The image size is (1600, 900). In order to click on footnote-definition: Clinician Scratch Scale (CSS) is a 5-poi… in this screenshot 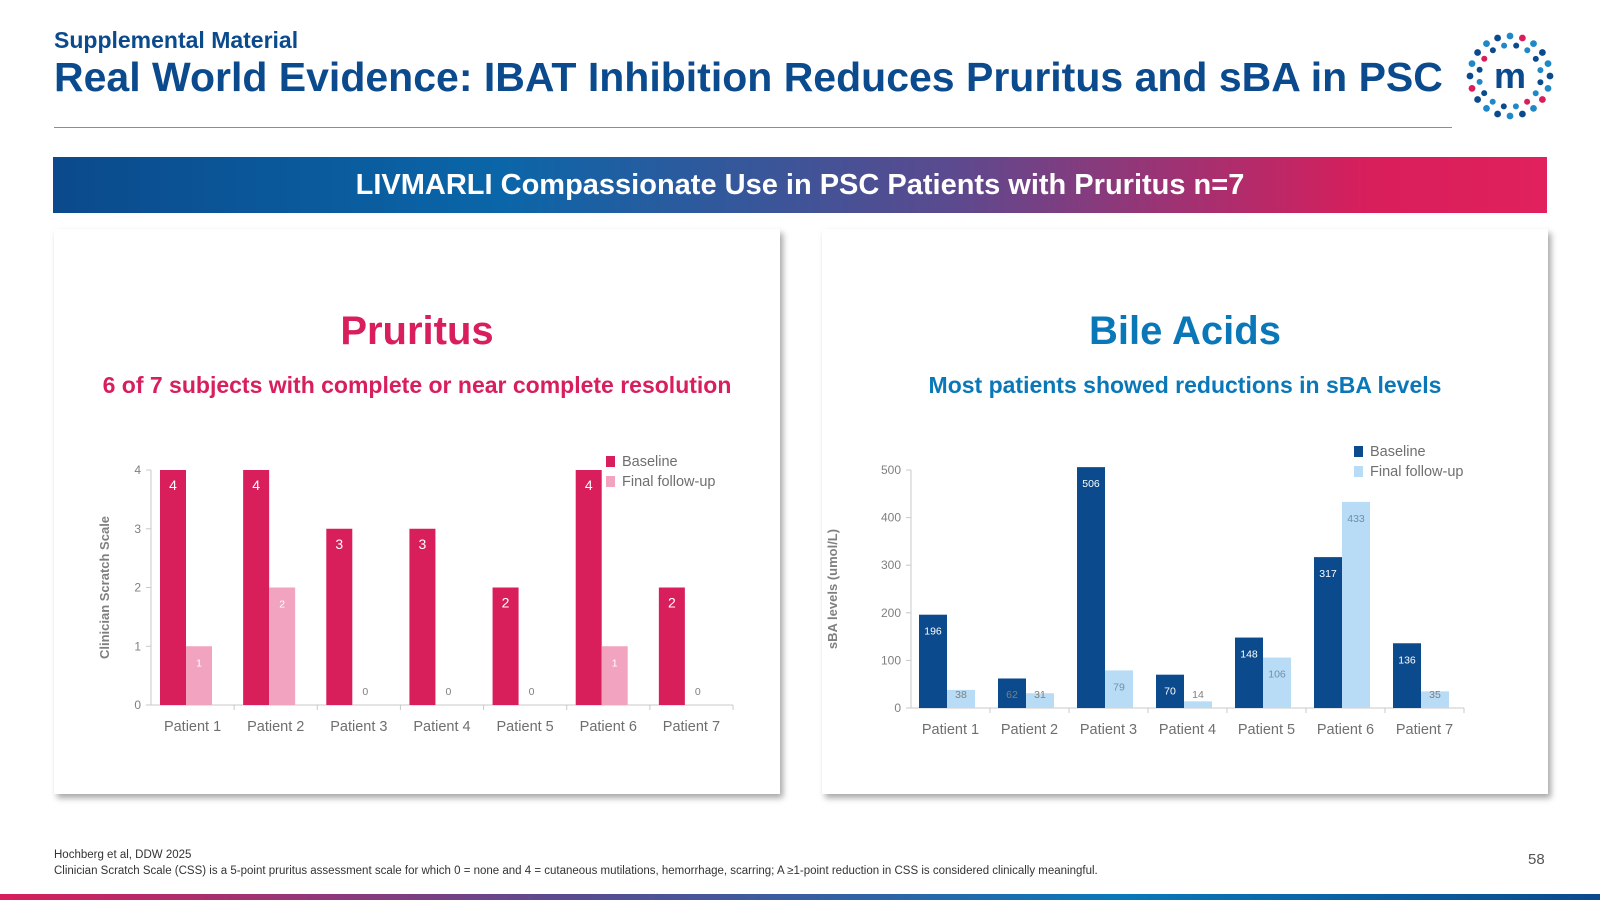, I will do `click(576, 871)`.